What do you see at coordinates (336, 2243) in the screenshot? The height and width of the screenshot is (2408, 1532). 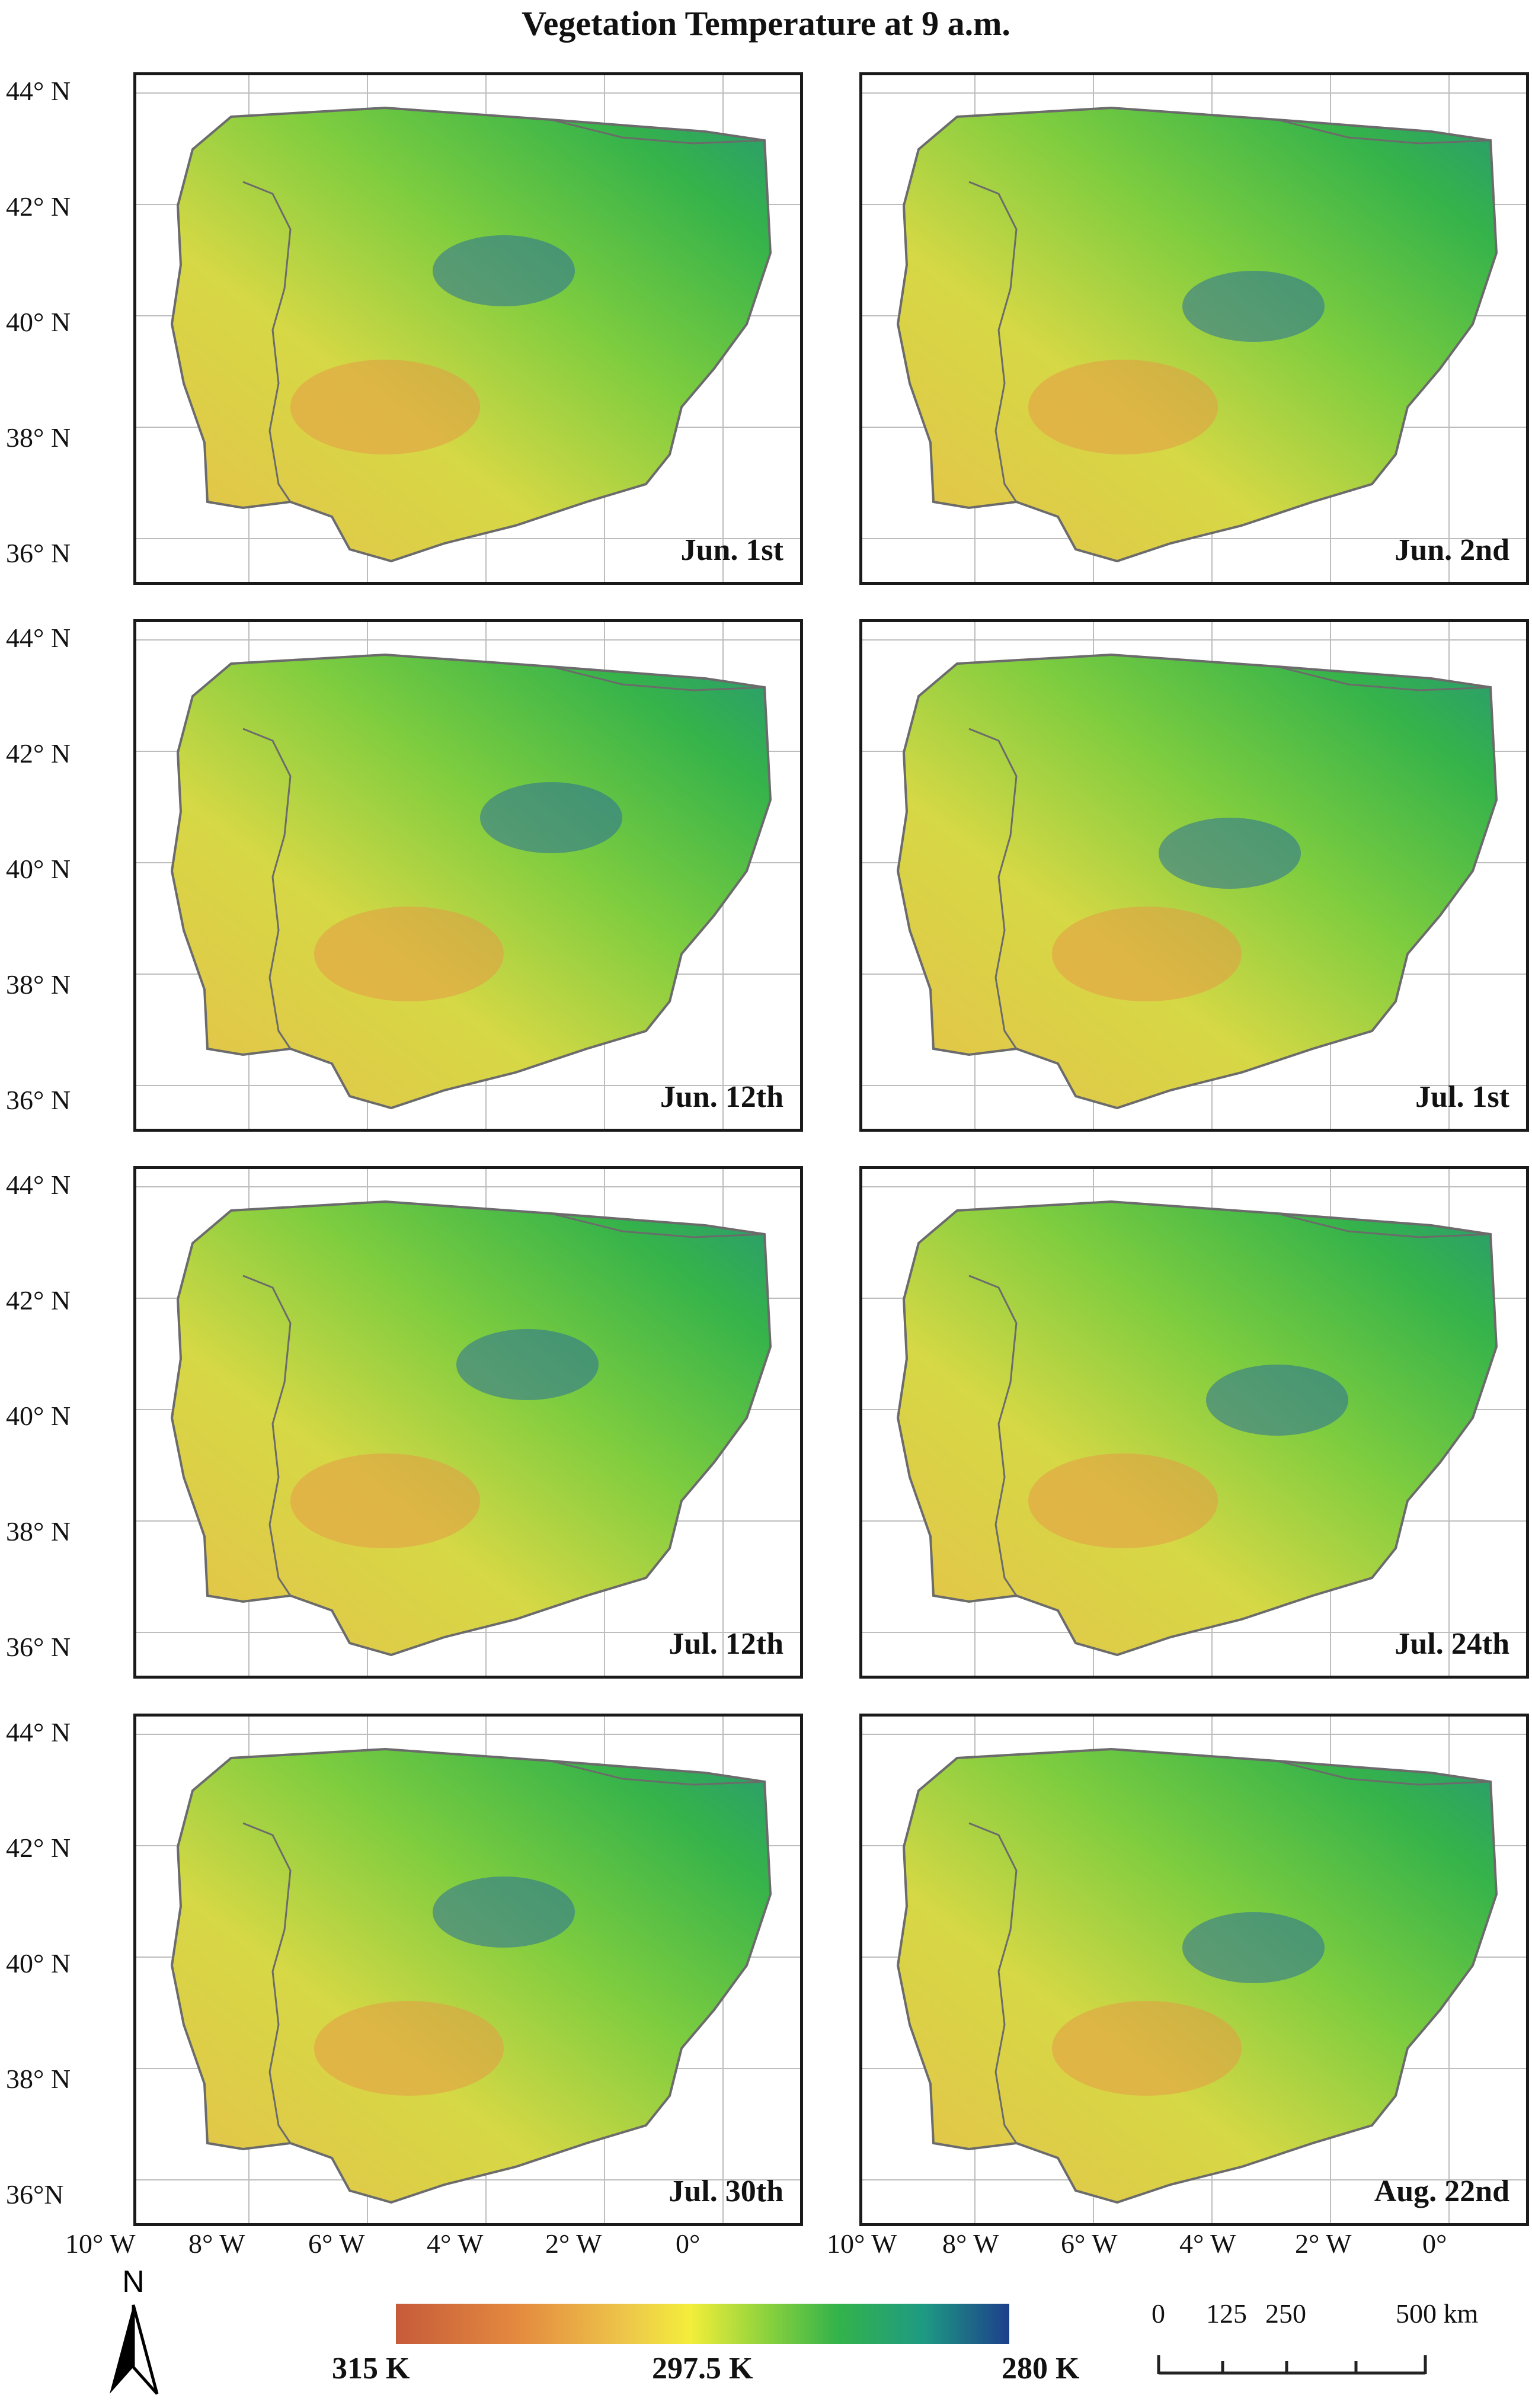 I see `lon-label-left-2: 6° W` at bounding box center [336, 2243].